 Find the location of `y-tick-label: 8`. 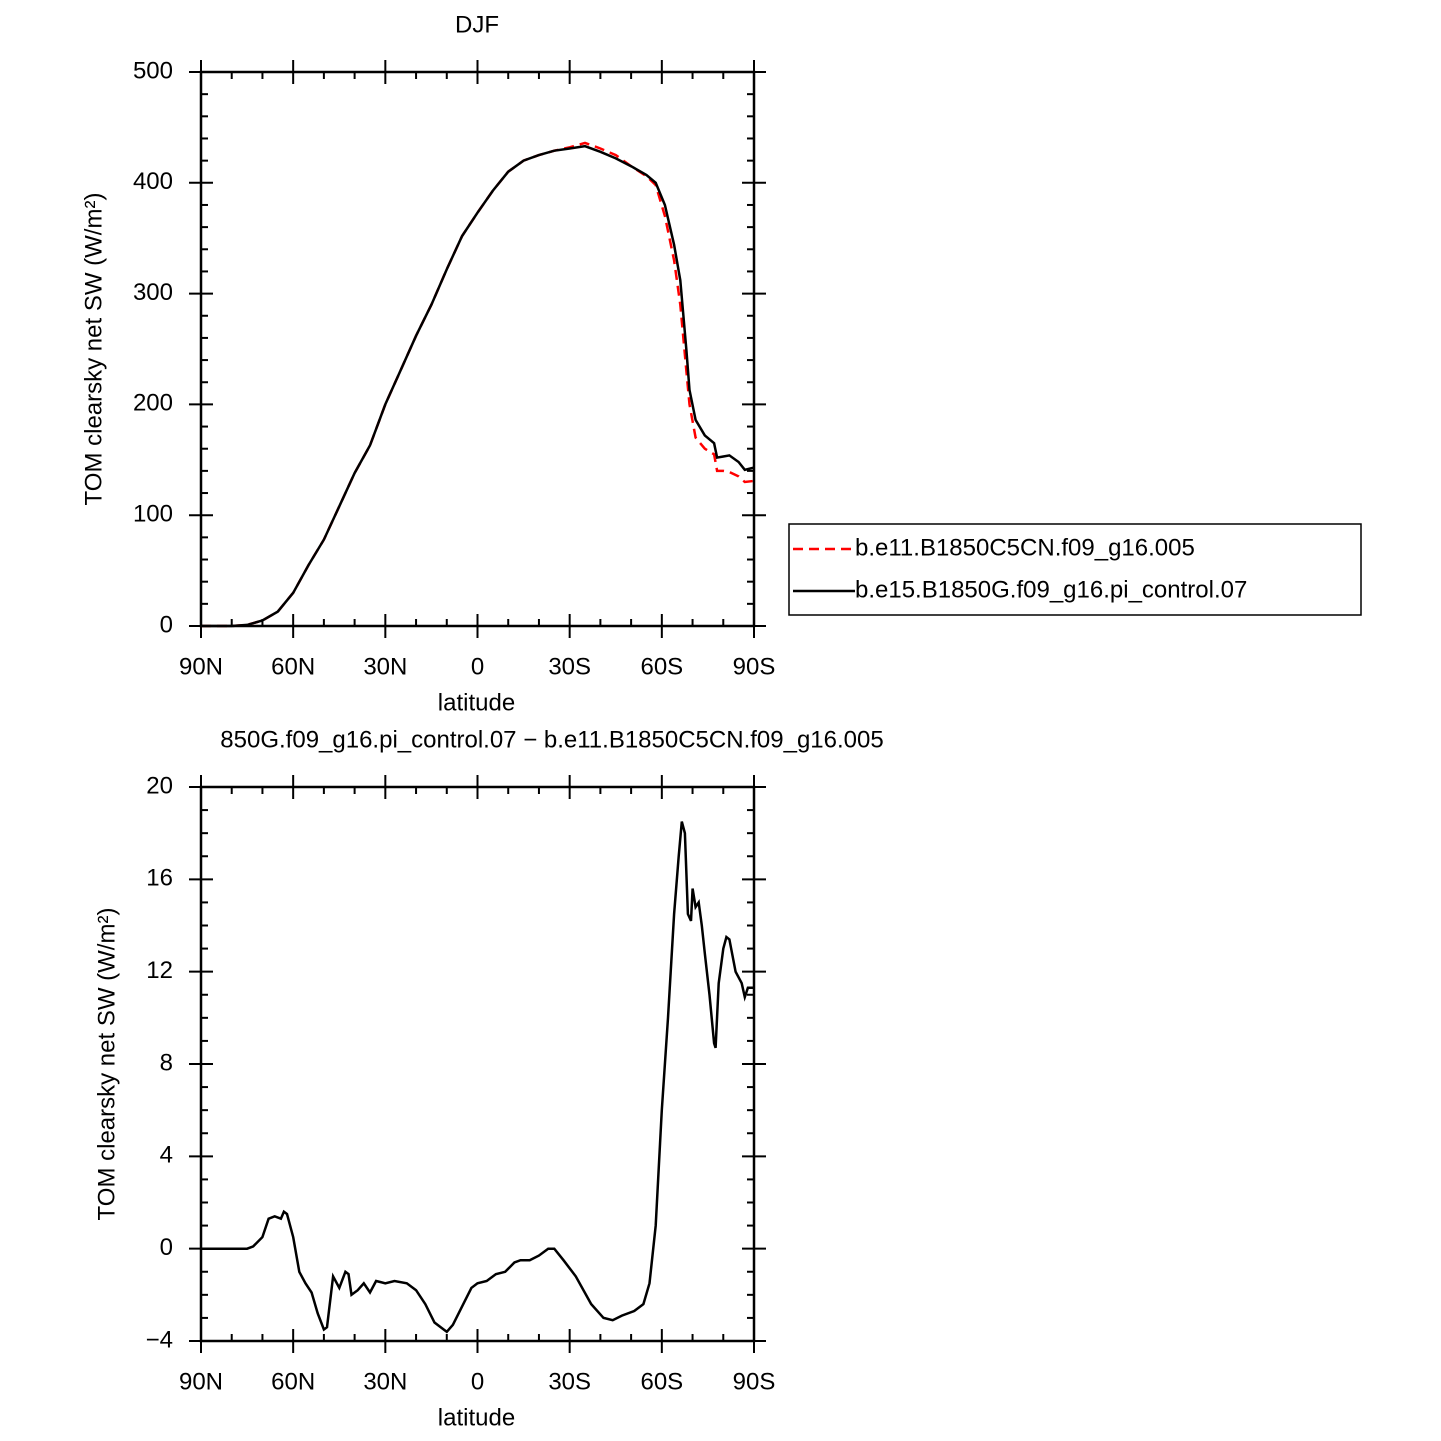

y-tick-label: 8 is located at coordinates (166, 1062).